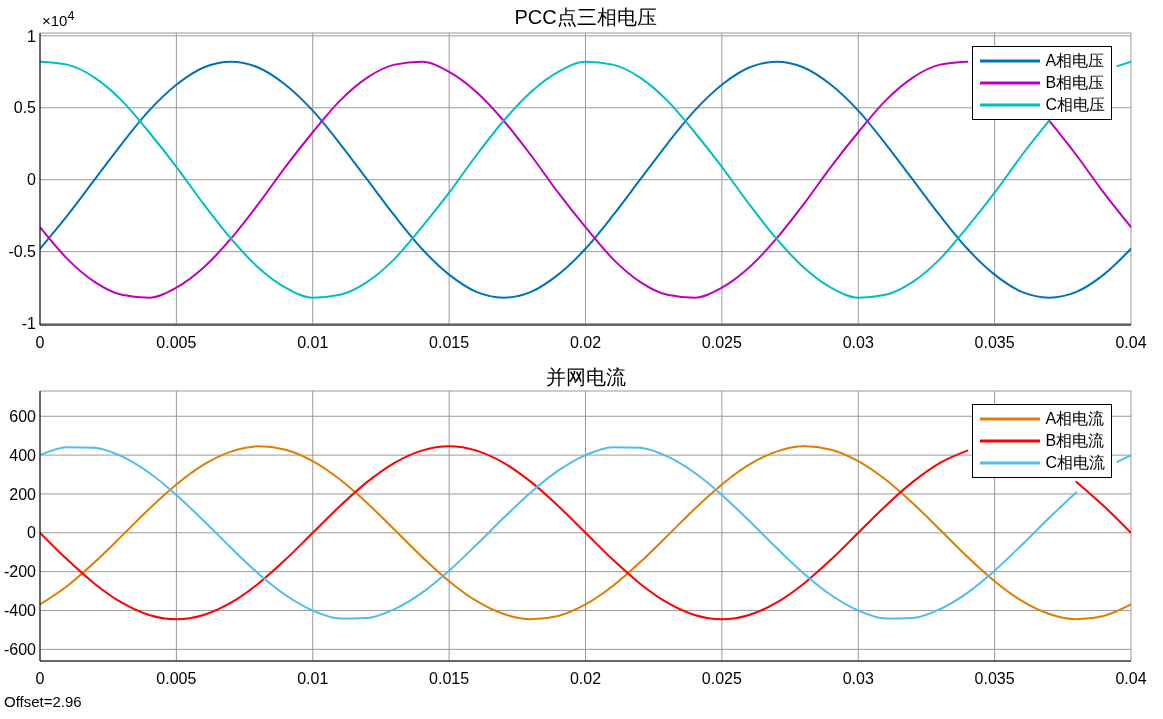  Describe the element at coordinates (29, 324) in the screenshot. I see `y-tick-label: -1` at that location.